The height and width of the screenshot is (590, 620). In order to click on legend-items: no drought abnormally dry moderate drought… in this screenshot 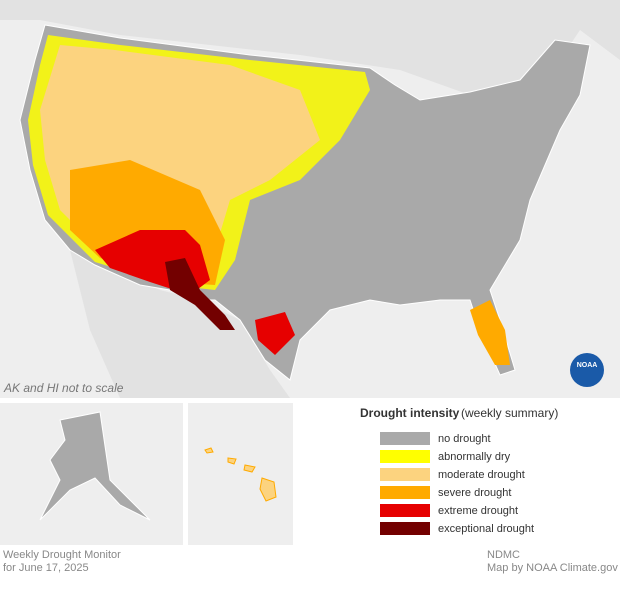, I will do `click(457, 483)`.